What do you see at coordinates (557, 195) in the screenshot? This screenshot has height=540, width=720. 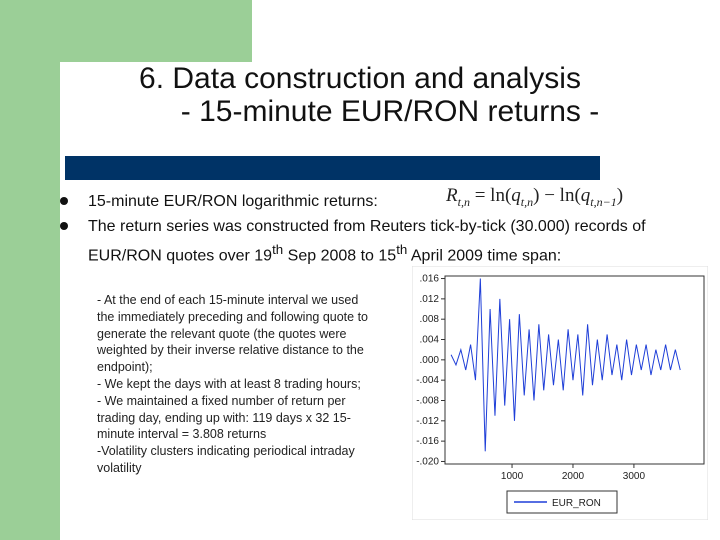 I see `text: ) − ln(` at bounding box center [557, 195].